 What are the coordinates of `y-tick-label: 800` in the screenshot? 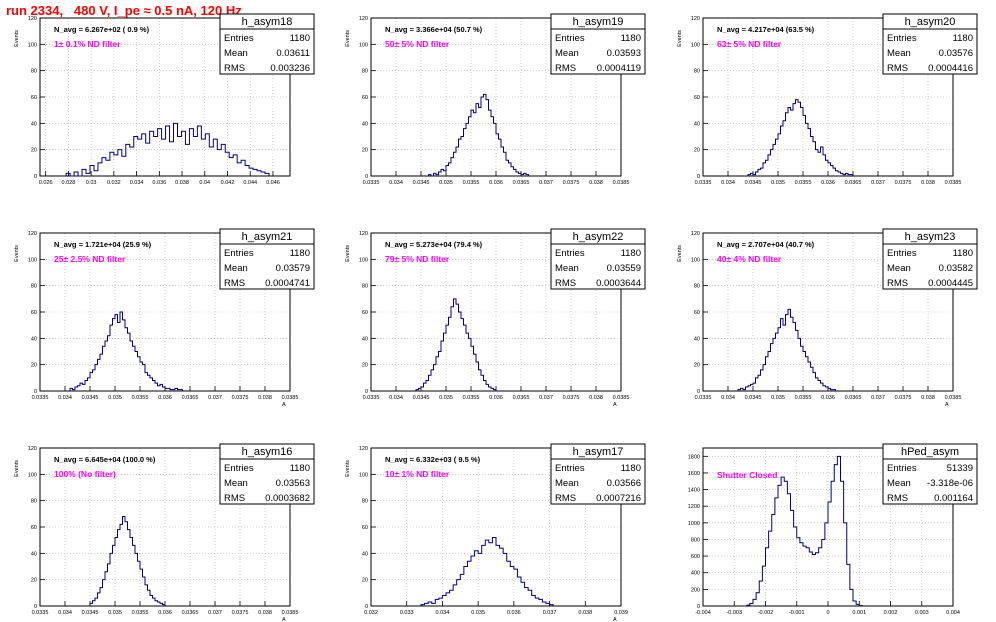 It's located at (695, 540).